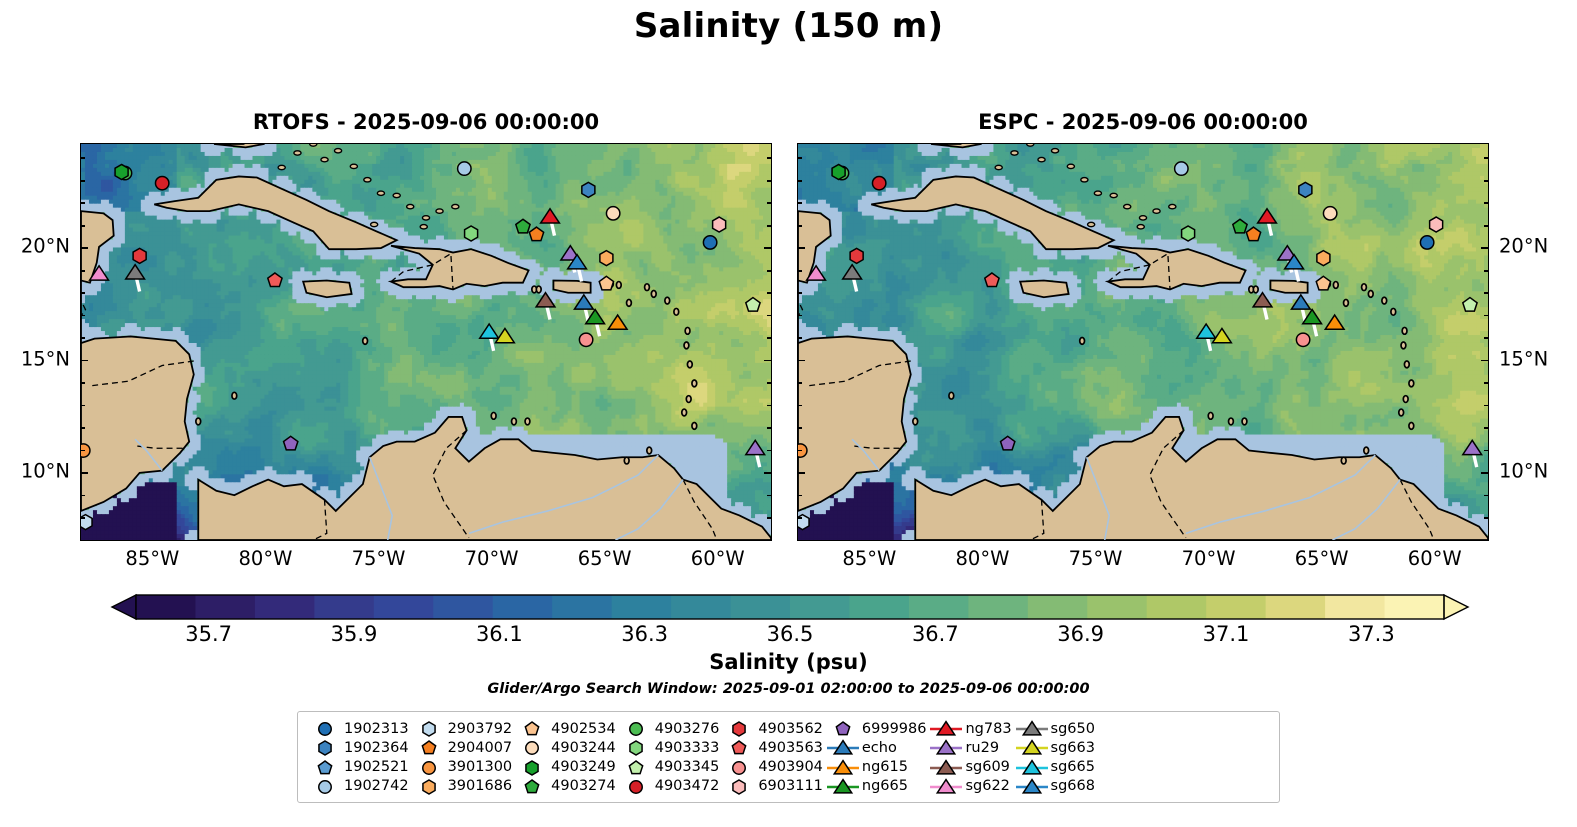  What do you see at coordinates (1055, 747) in the screenshot?
I see `legend-item-sg663: sg663` at bounding box center [1055, 747].